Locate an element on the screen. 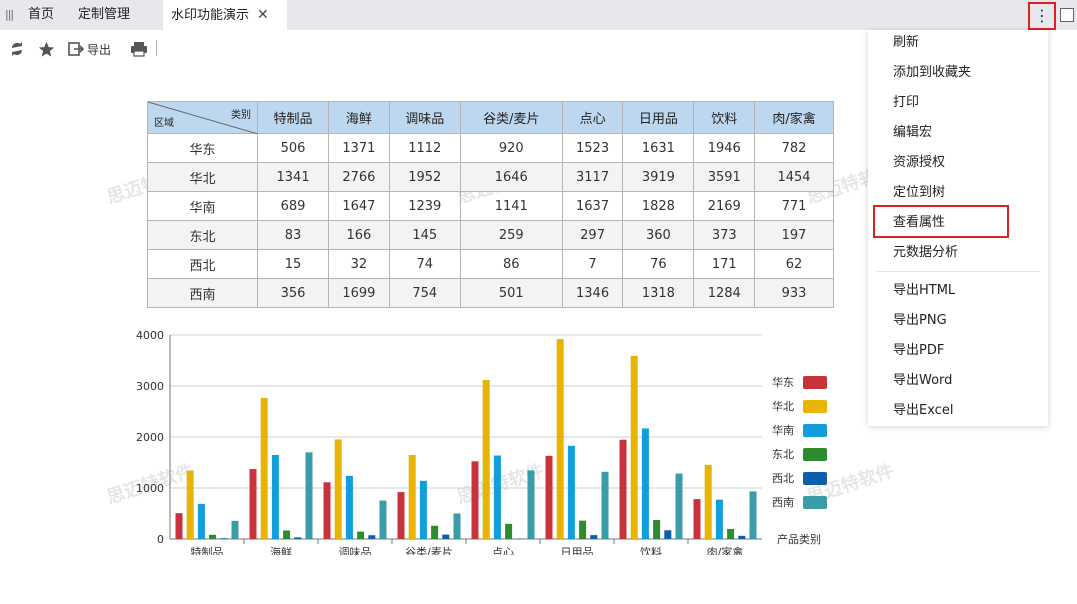 The width and height of the screenshot is (1077, 604). tab-label: 水印功能演示 is located at coordinates (210, 15).